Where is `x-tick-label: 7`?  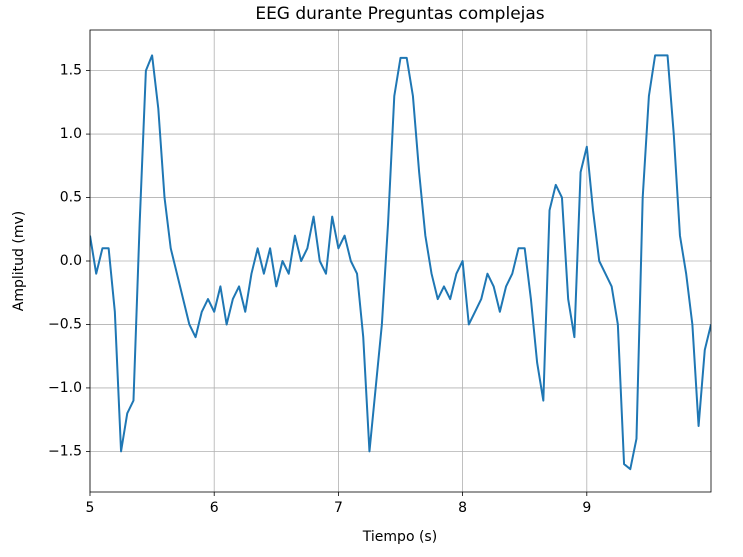
x-tick-label: 7 is located at coordinates (338, 508).